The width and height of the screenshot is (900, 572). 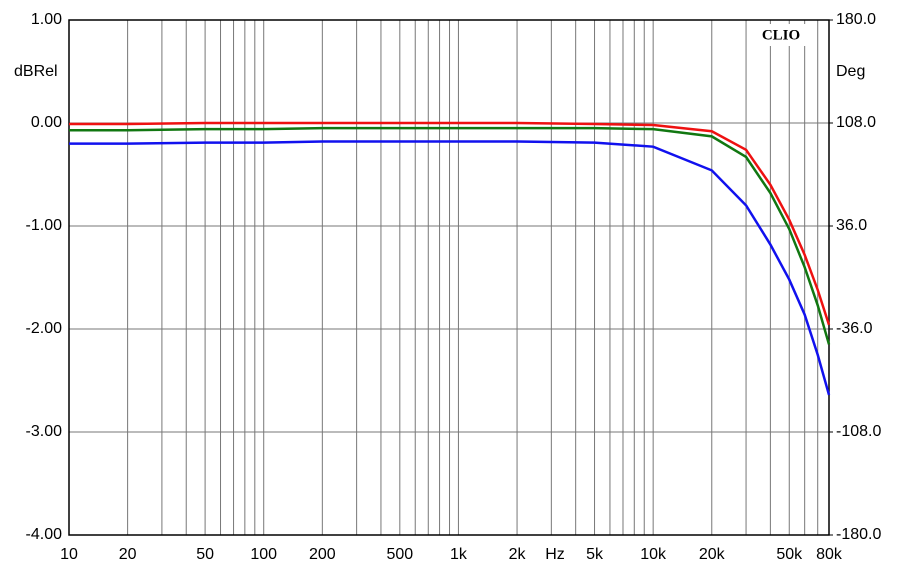 What do you see at coordinates (46, 19) in the screenshot?
I see `y-tick-label: 1.00` at bounding box center [46, 19].